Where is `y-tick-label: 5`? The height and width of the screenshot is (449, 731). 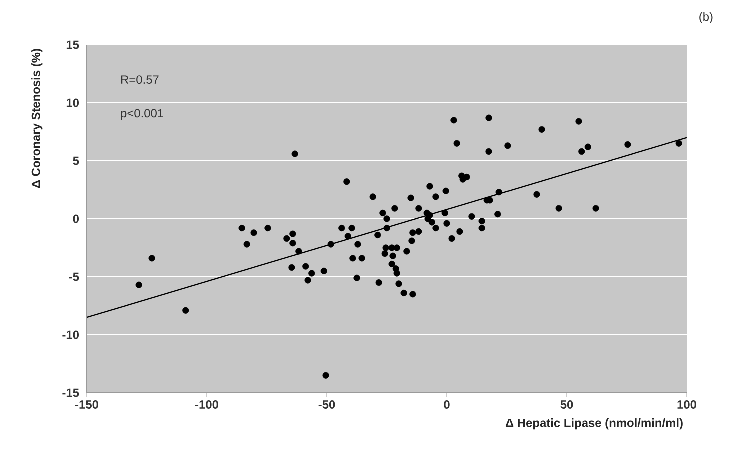 y-tick-label: 5 is located at coordinates (76, 161).